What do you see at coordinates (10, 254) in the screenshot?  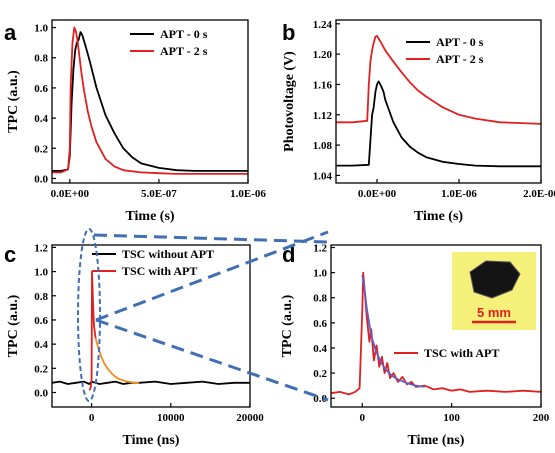 I see `panel-label: c` at bounding box center [10, 254].